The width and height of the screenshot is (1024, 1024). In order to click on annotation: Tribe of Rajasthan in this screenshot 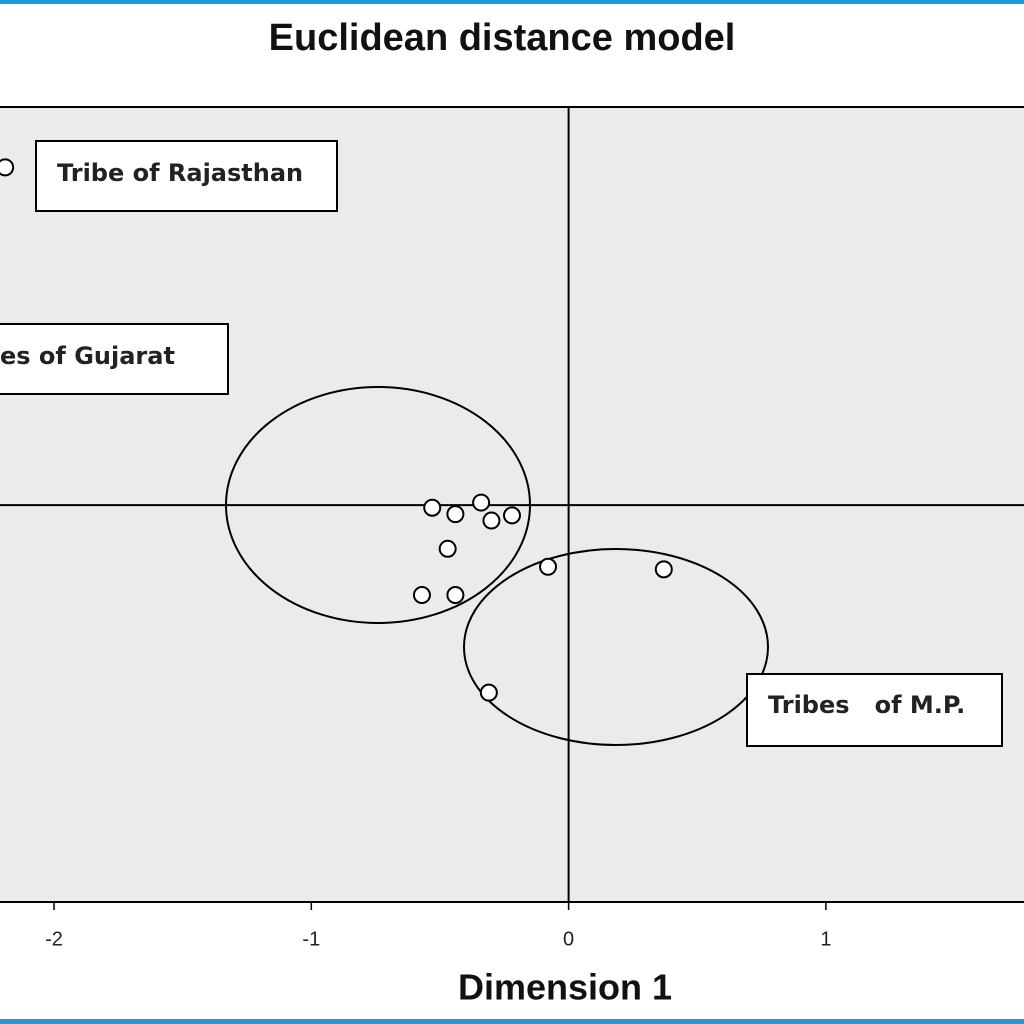, I will do `click(180, 173)`.